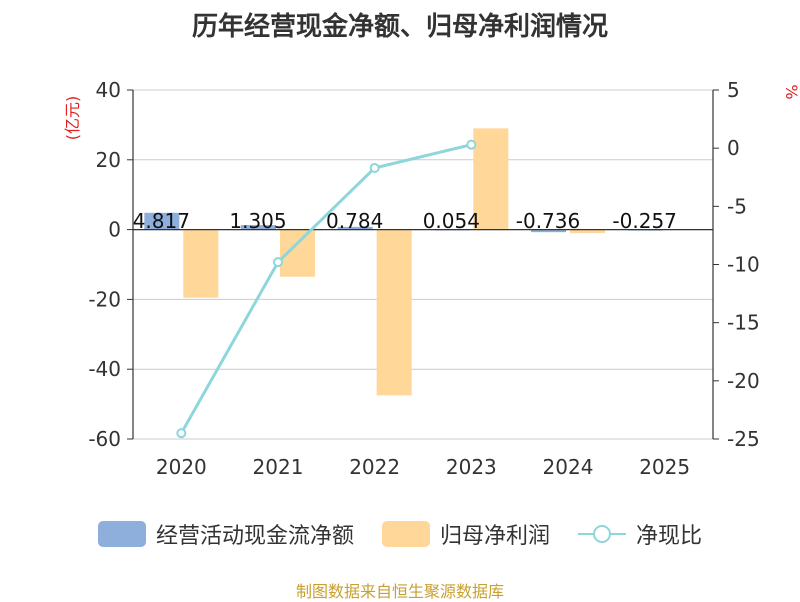  I want to click on data-source-note: 制图数据来自恒生聚源数据库, so click(399, 591).